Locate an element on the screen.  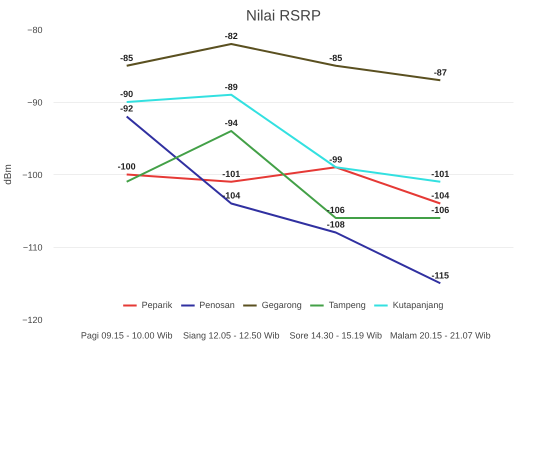
y-tick-label: −90 is located at coordinates (35, 103).